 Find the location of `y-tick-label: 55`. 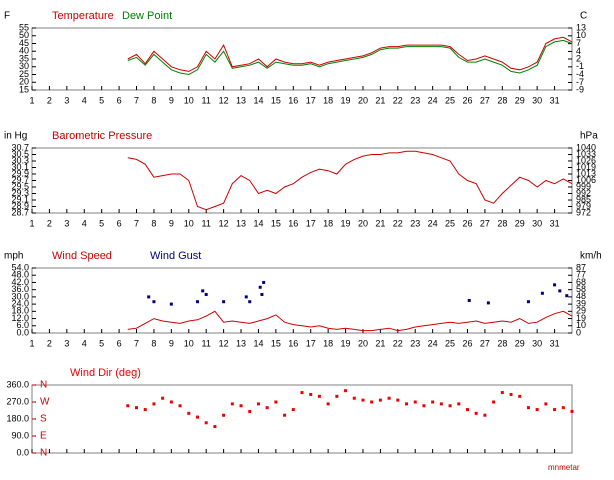

y-tick-label: 55 is located at coordinates (24, 27).